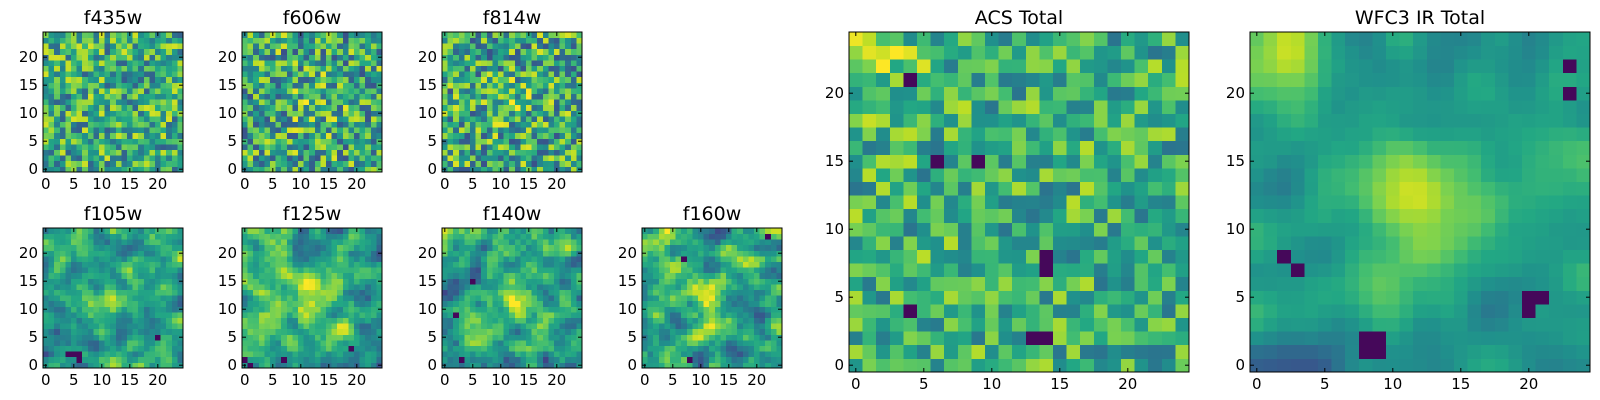  Describe the element at coordinates (232, 141) in the screenshot. I see `y-tick-label: 5` at that location.